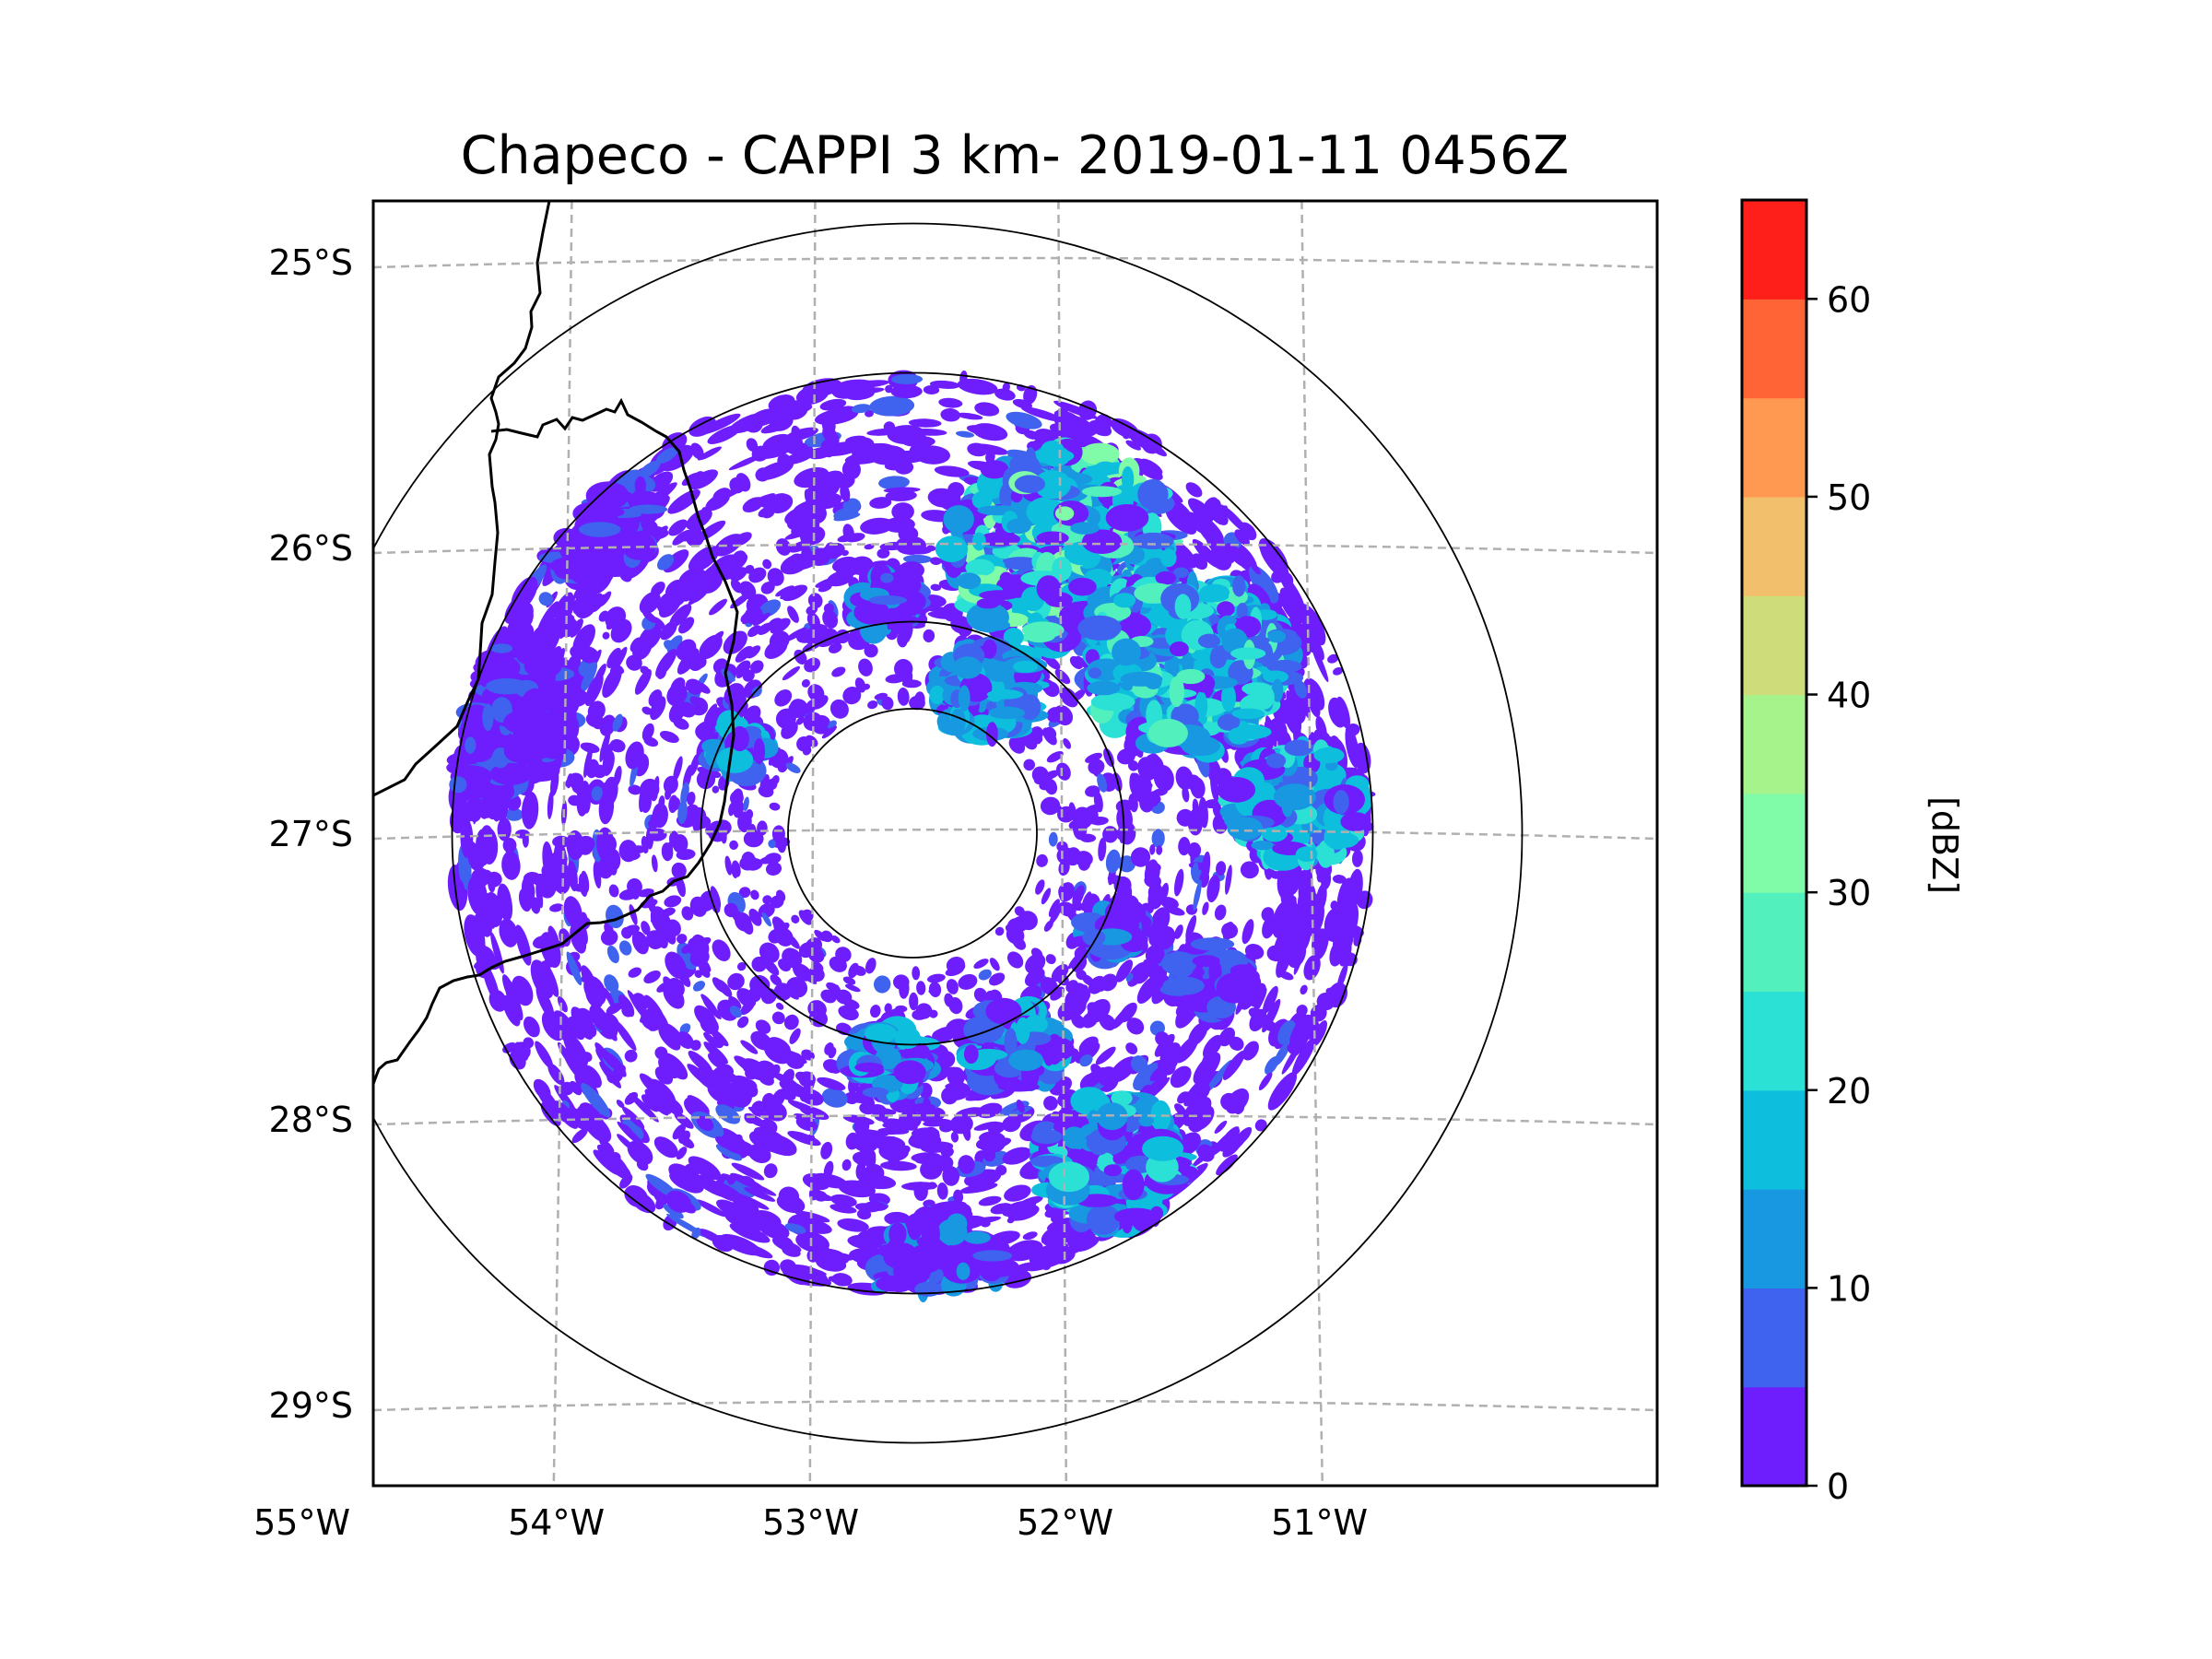 The image size is (2212, 1659). Describe the element at coordinates (1849, 299) in the screenshot. I see `colorbar-tick-label: 60` at that location.